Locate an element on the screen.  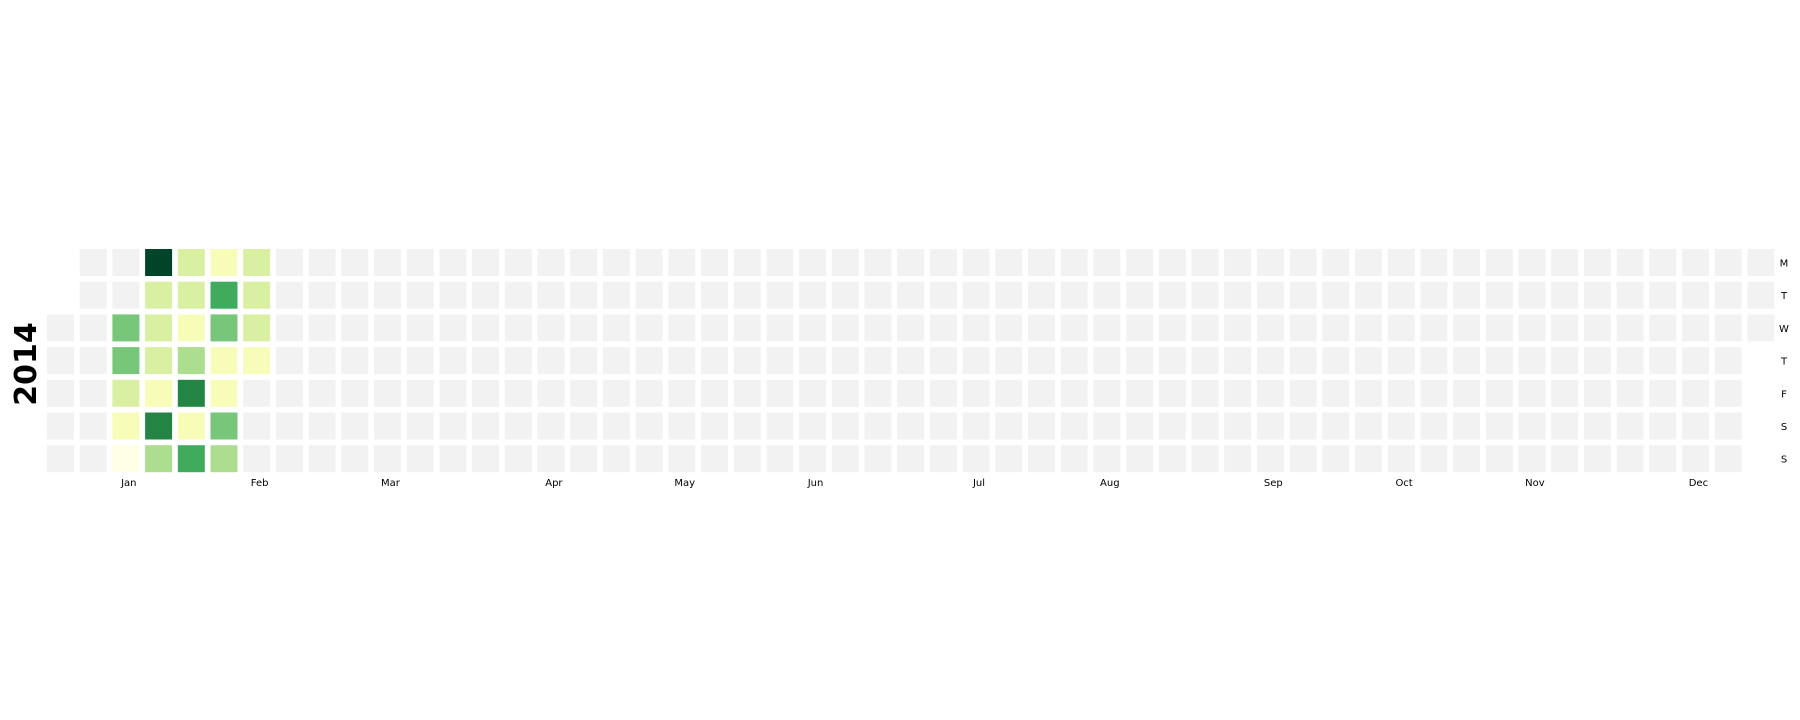
year-label: 2014 is located at coordinates (26, 364).